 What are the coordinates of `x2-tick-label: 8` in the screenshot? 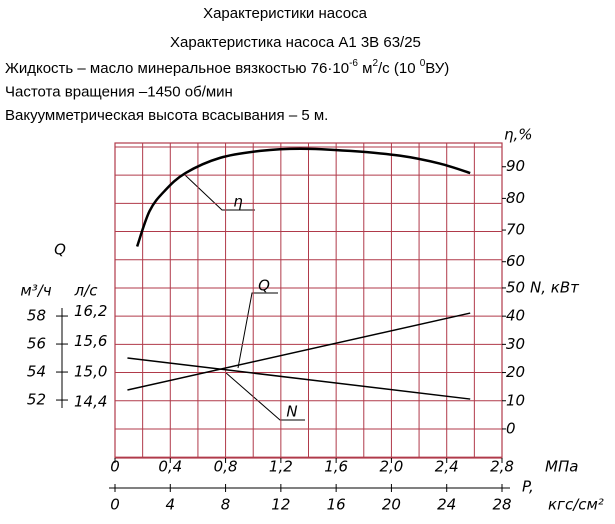 It's located at (226, 505).